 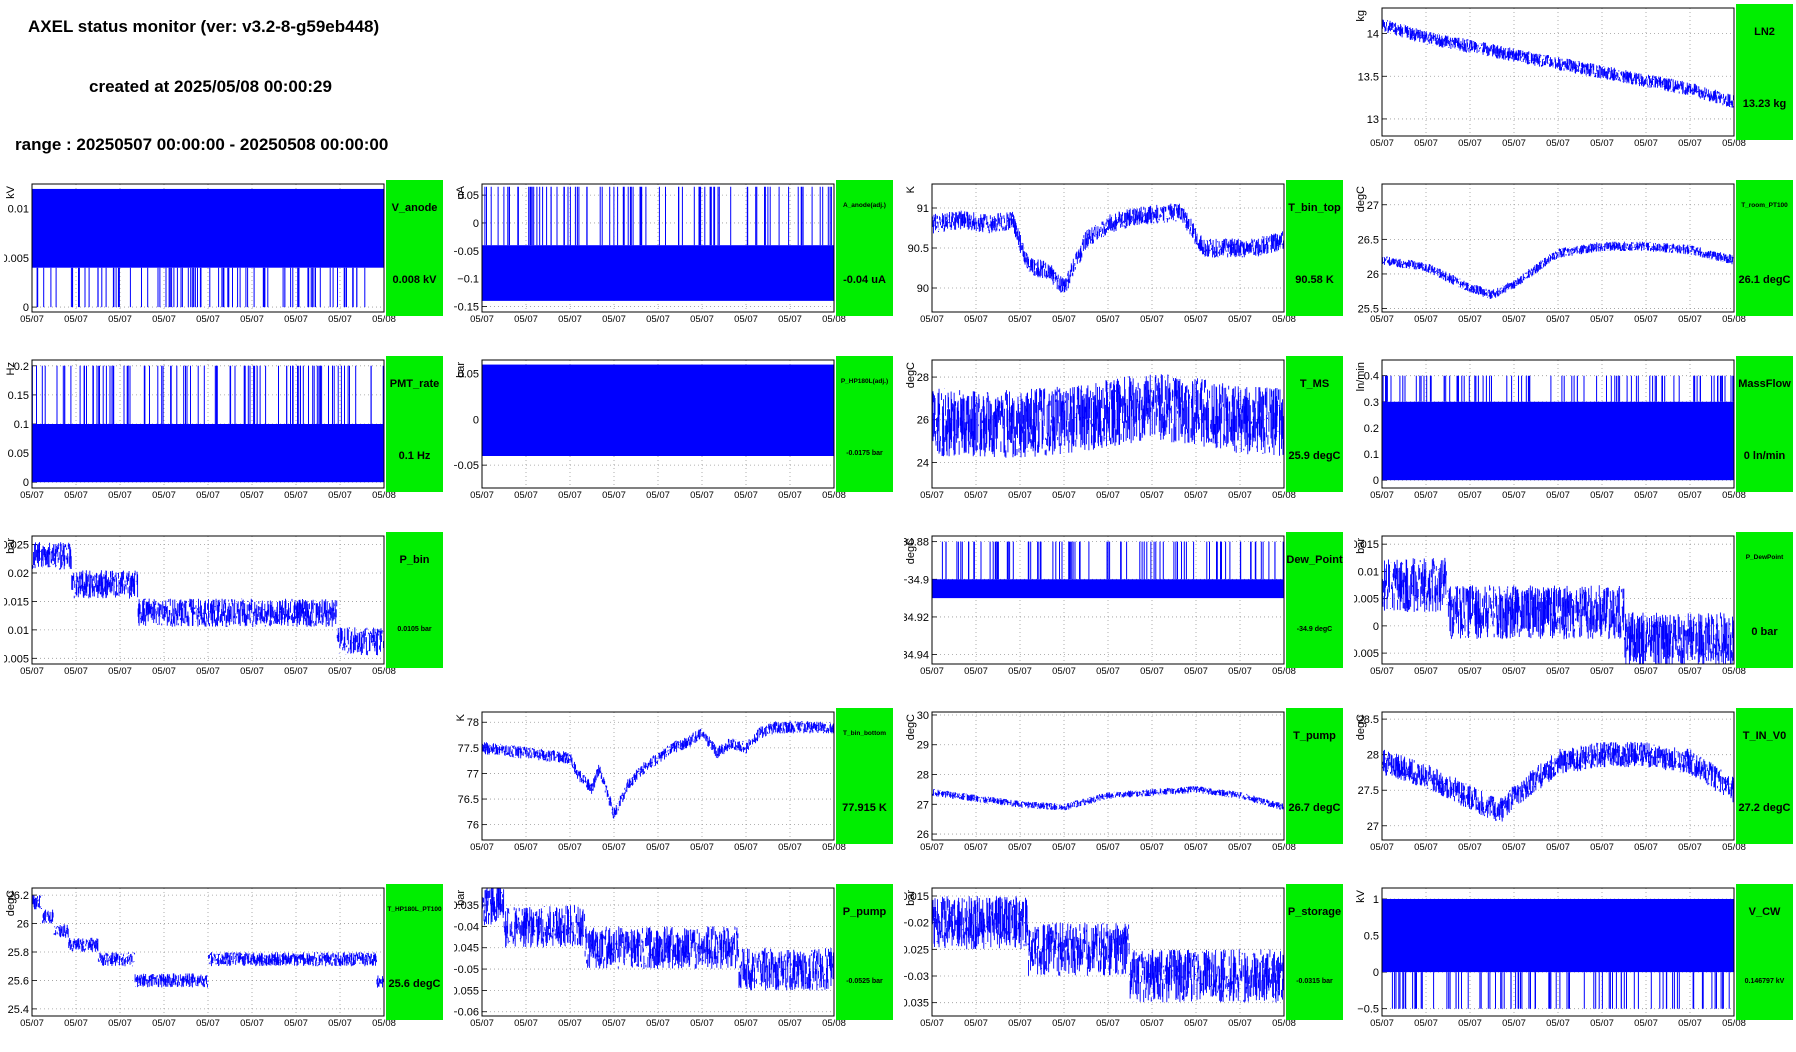 I want to click on y-tick-label: −0.1, so click(x=468, y=280).